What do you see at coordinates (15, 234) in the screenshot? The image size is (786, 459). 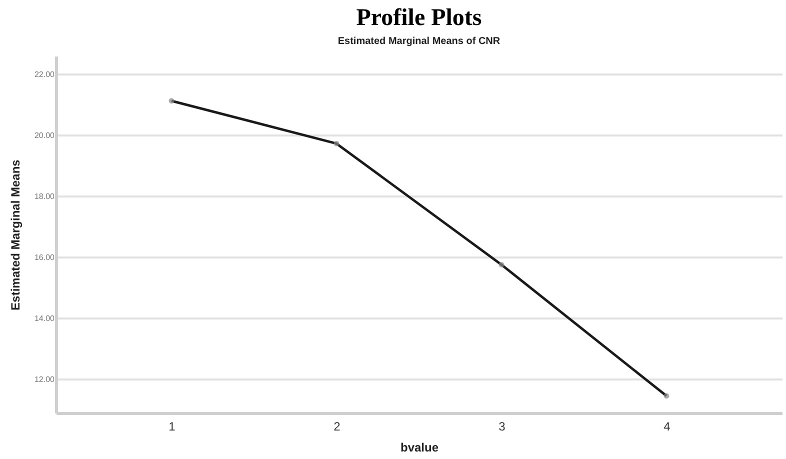 I see `y-axis-title: Estimated Marginal Means` at bounding box center [15, 234].